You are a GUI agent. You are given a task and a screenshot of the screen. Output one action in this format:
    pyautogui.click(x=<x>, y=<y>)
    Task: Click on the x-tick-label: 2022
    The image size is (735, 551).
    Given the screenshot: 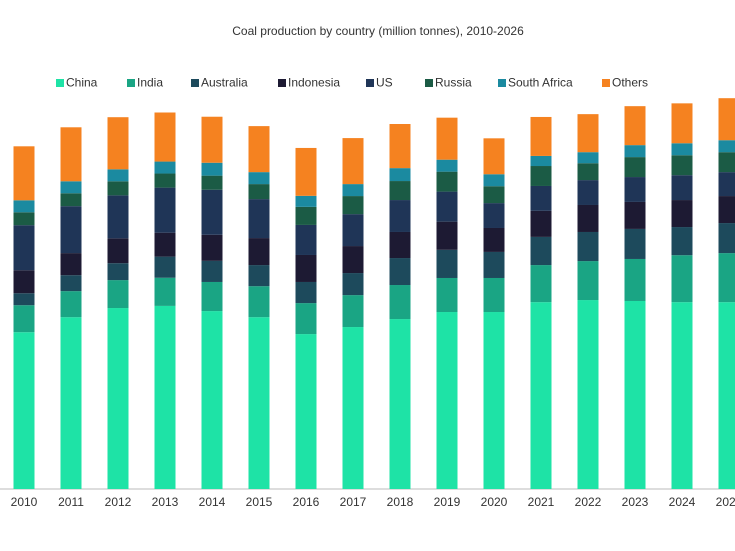 What is the action you would take?
    pyautogui.click(x=588, y=502)
    